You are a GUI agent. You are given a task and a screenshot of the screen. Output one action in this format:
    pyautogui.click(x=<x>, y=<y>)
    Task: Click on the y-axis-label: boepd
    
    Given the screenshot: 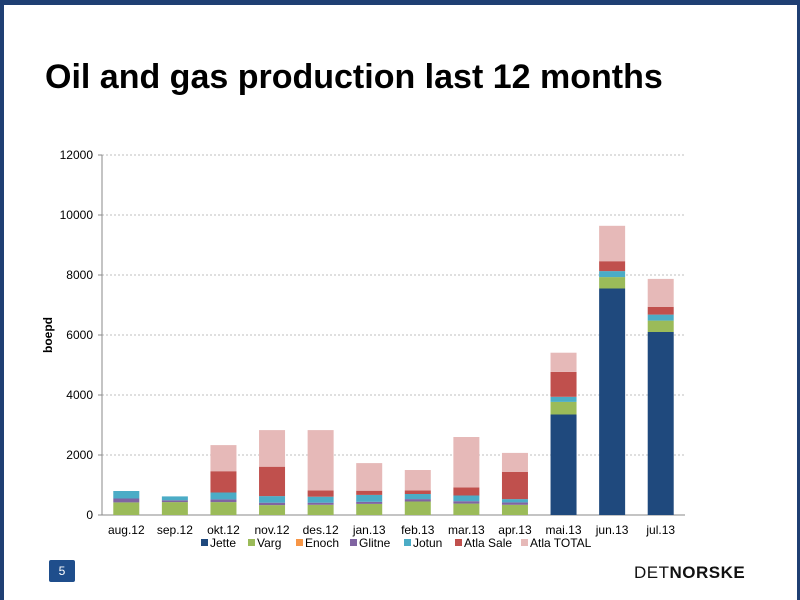 What is the action you would take?
    pyautogui.click(x=48, y=335)
    